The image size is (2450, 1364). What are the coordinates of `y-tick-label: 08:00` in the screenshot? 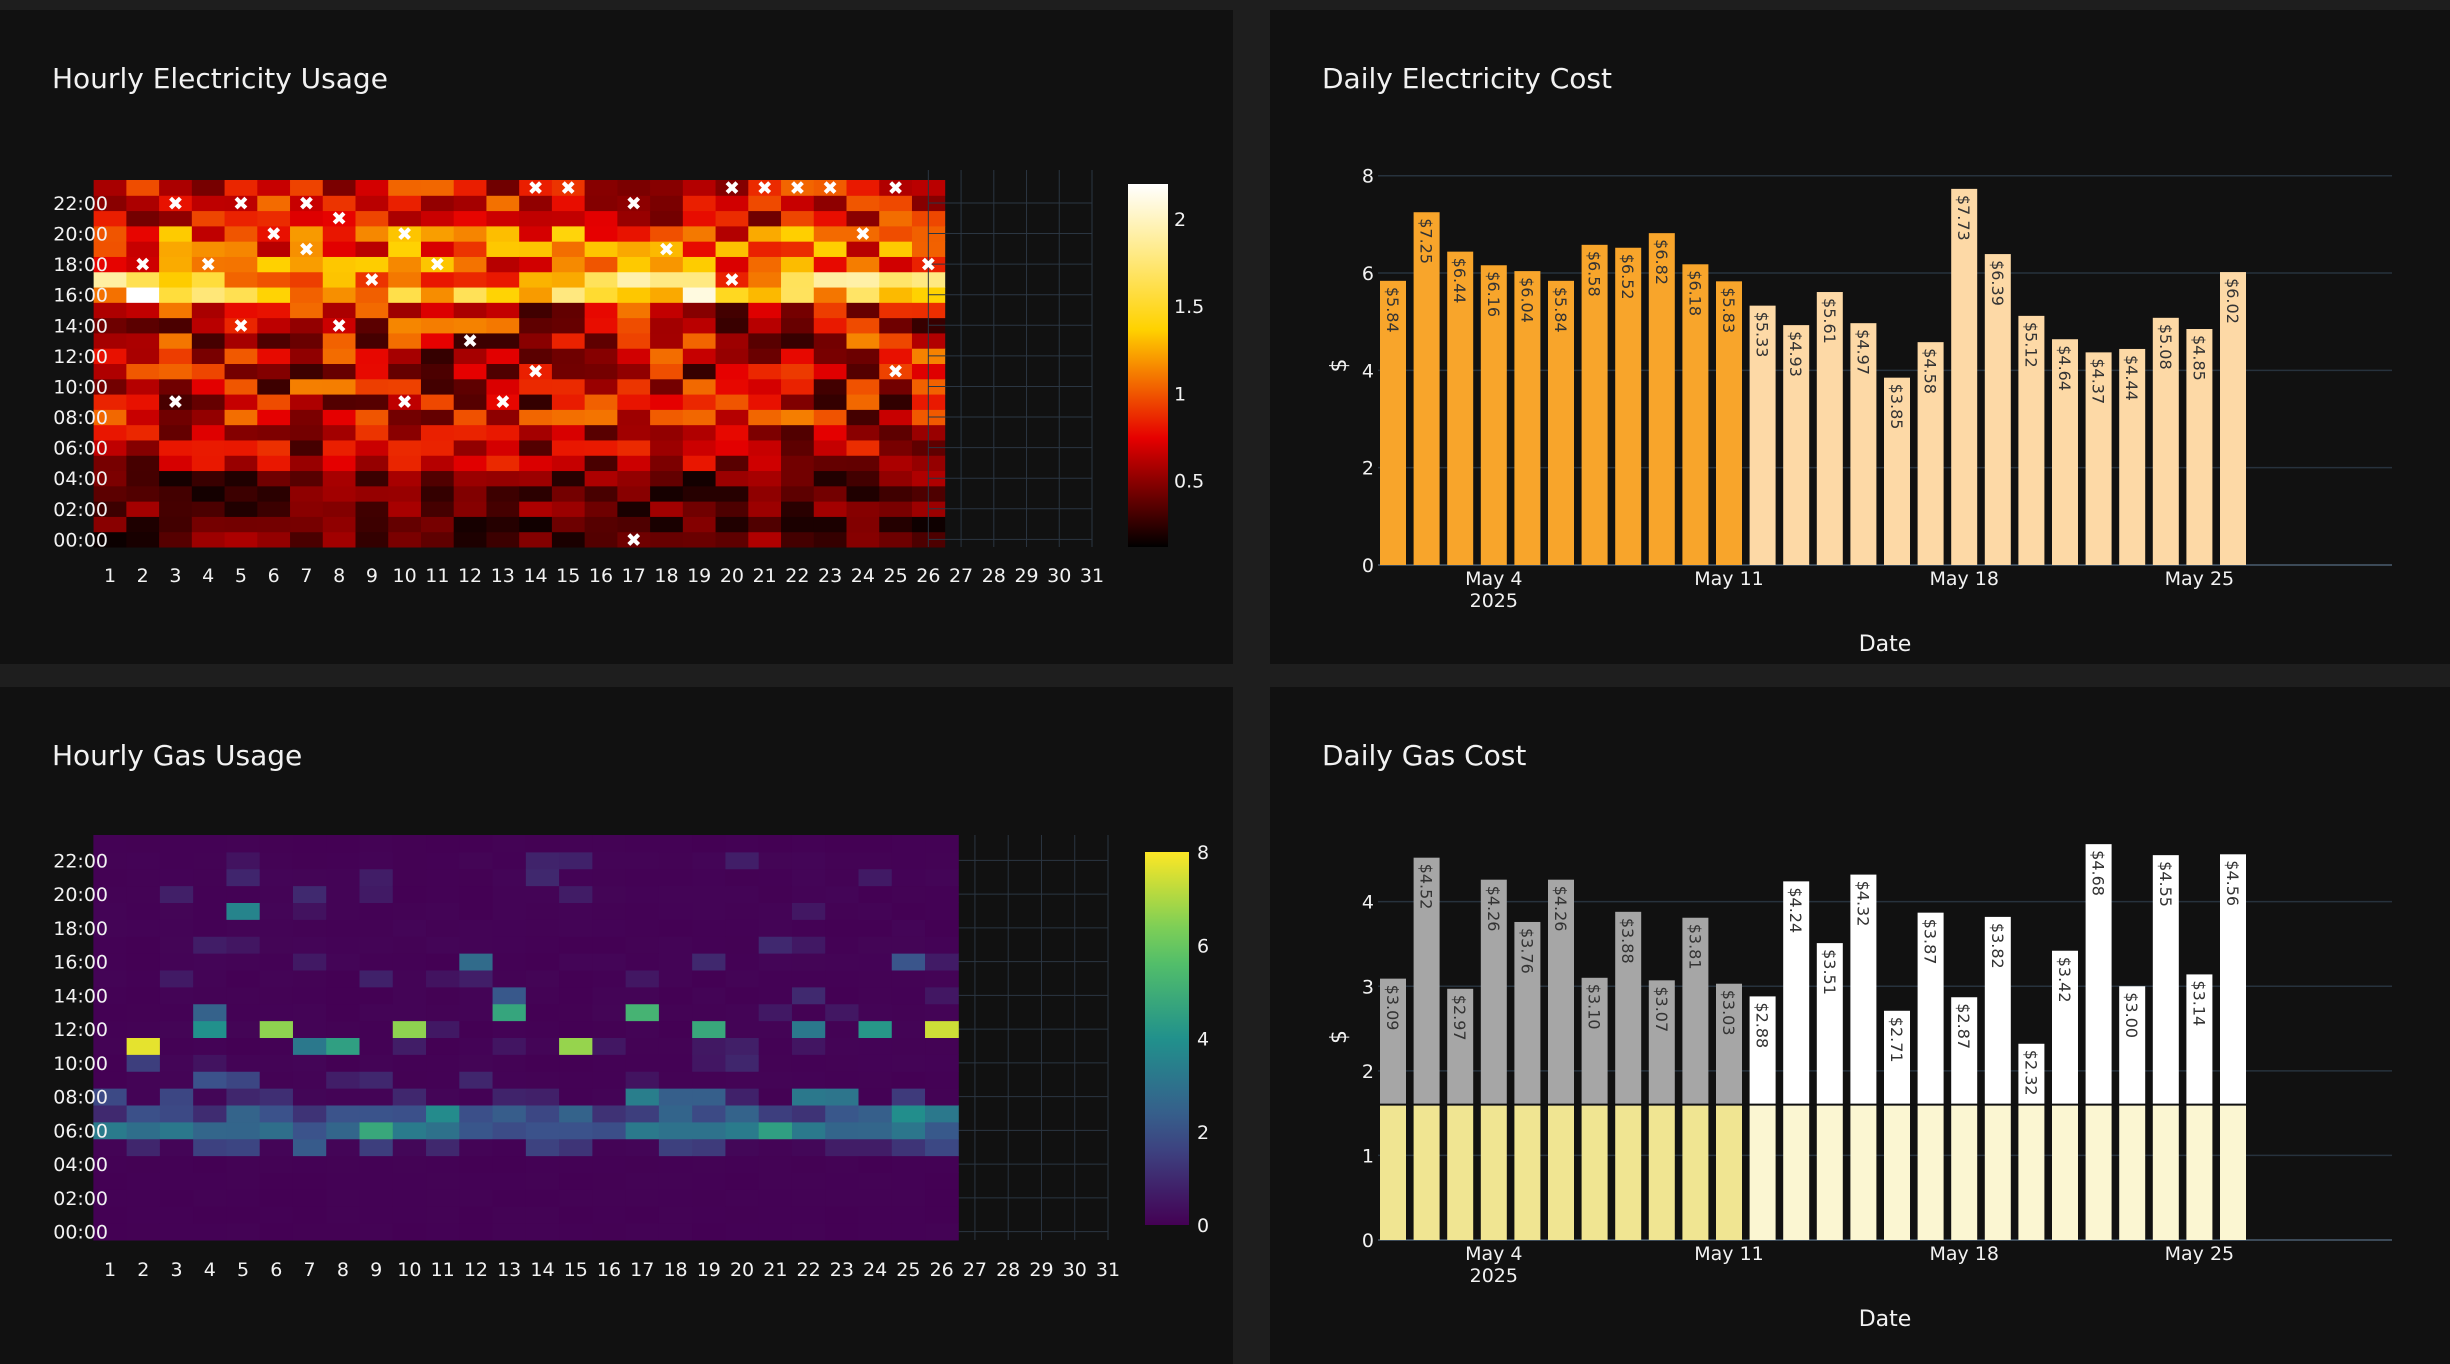 It's located at (80, 418).